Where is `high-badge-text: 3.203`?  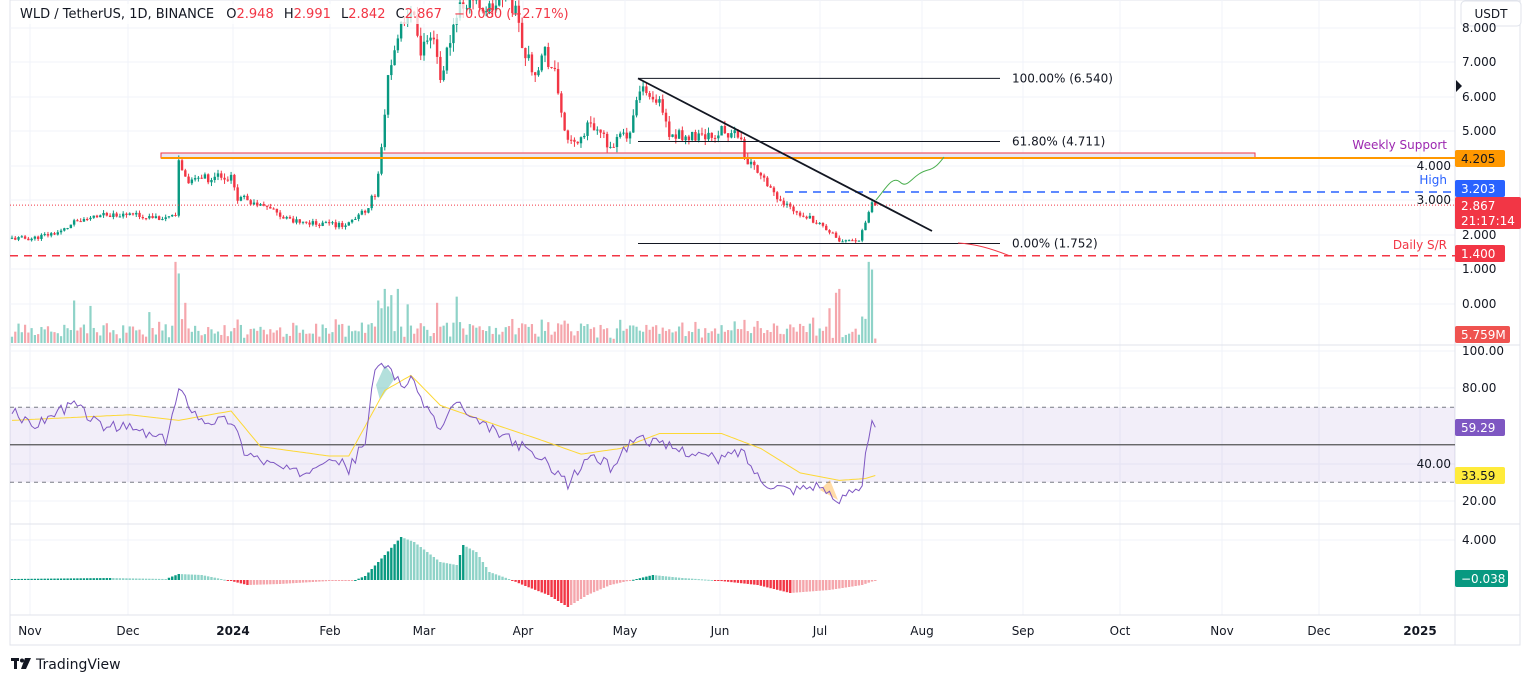
high-badge-text: 3.203 is located at coordinates (1478, 189).